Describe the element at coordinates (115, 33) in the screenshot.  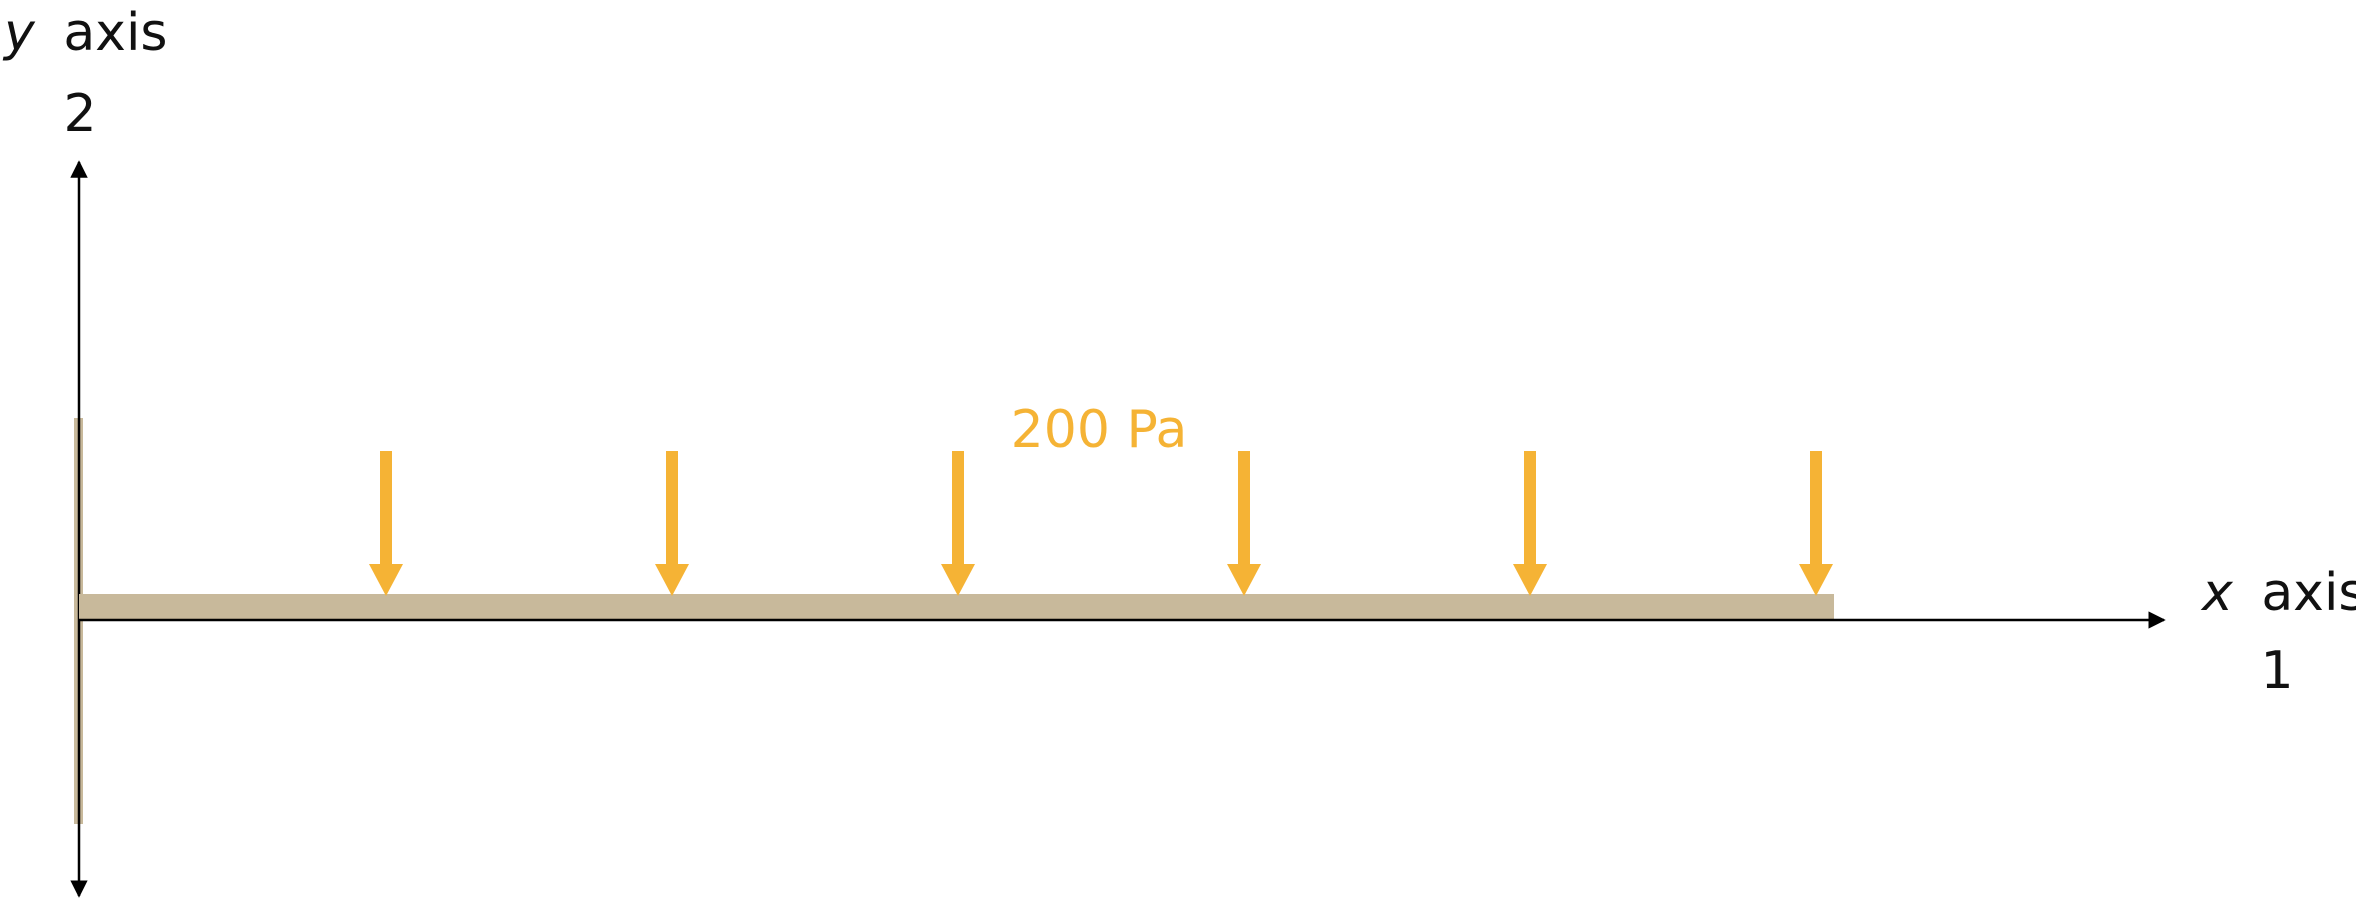
I see `y-axis-word: axis` at that location.